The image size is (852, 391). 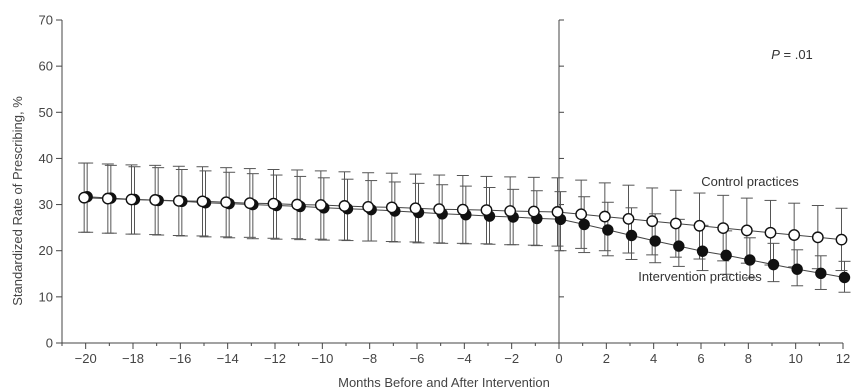 What do you see at coordinates (843, 358) in the screenshot?
I see `x-tick-label: 12` at bounding box center [843, 358].